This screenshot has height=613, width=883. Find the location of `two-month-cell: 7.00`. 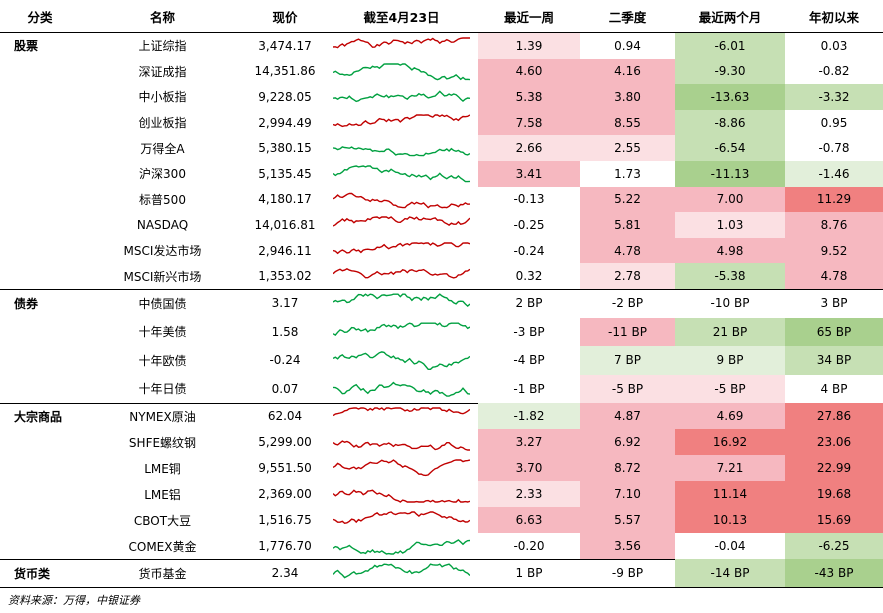

two-month-cell: 7.00 is located at coordinates (730, 199).